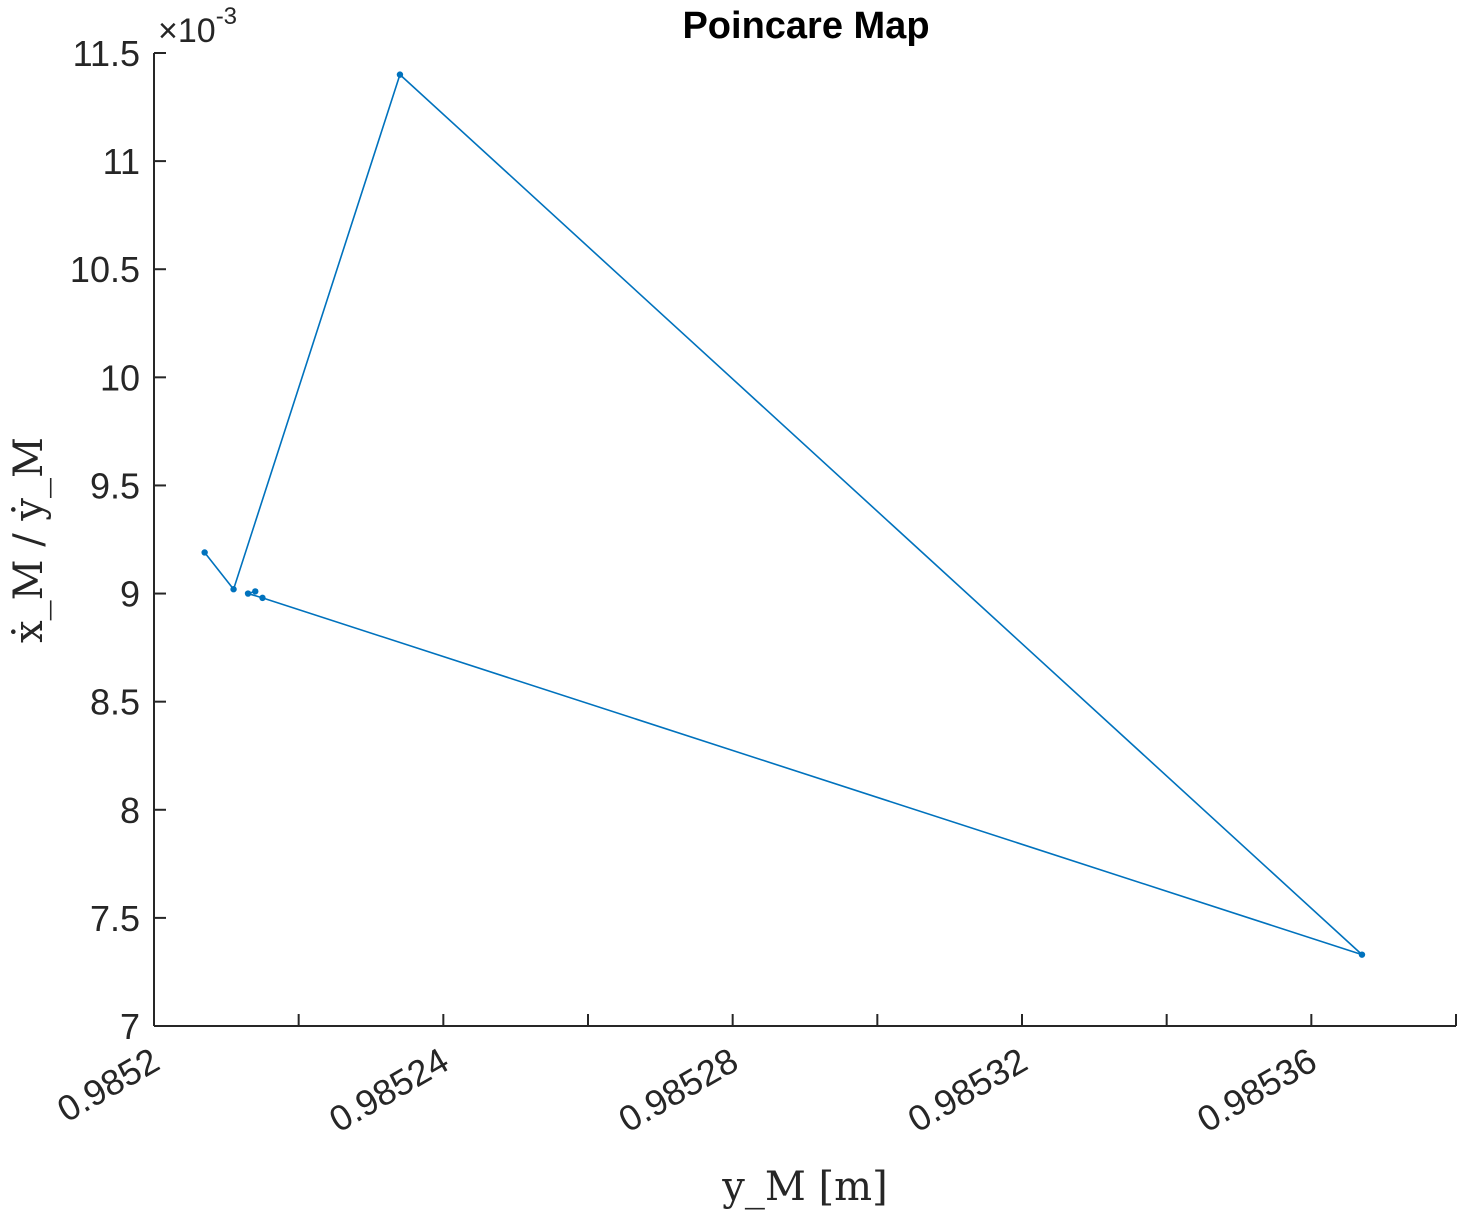  Describe the element at coordinates (805, 26) in the screenshot. I see `chart-title: Poincare Map` at that location.